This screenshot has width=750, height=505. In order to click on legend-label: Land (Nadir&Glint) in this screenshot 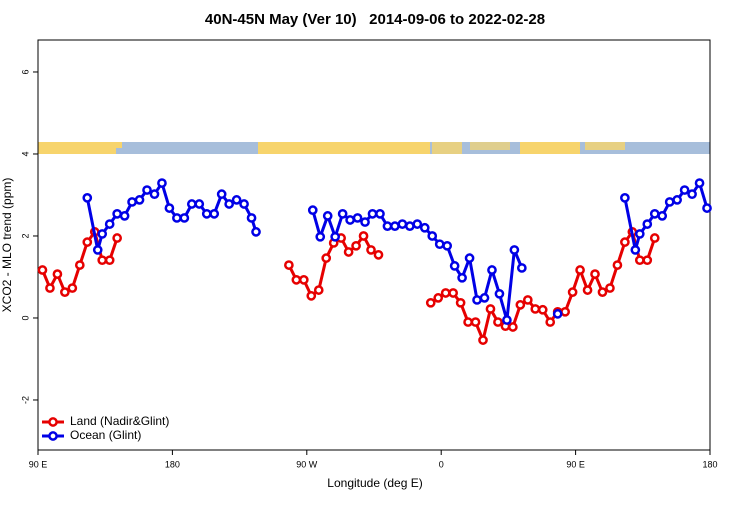, I will do `click(119, 421)`.